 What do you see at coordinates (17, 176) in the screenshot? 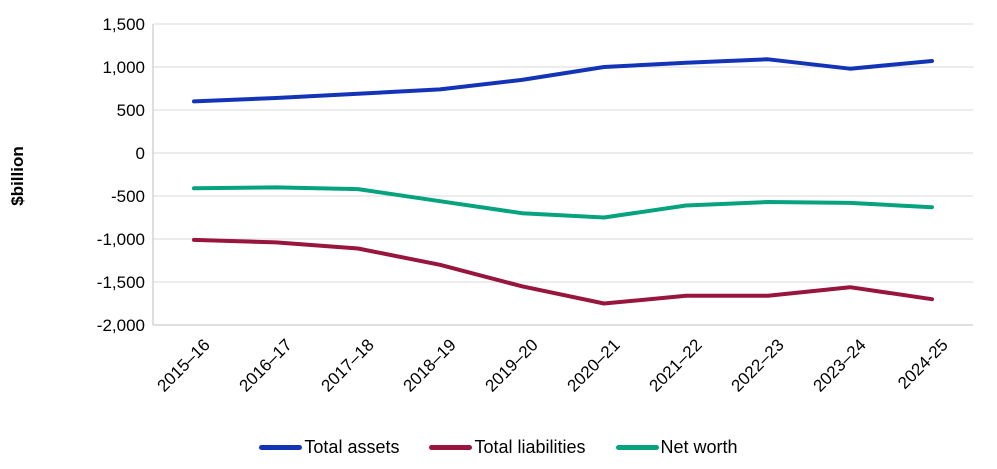
I see `y-axis-title: $billion` at bounding box center [17, 176].